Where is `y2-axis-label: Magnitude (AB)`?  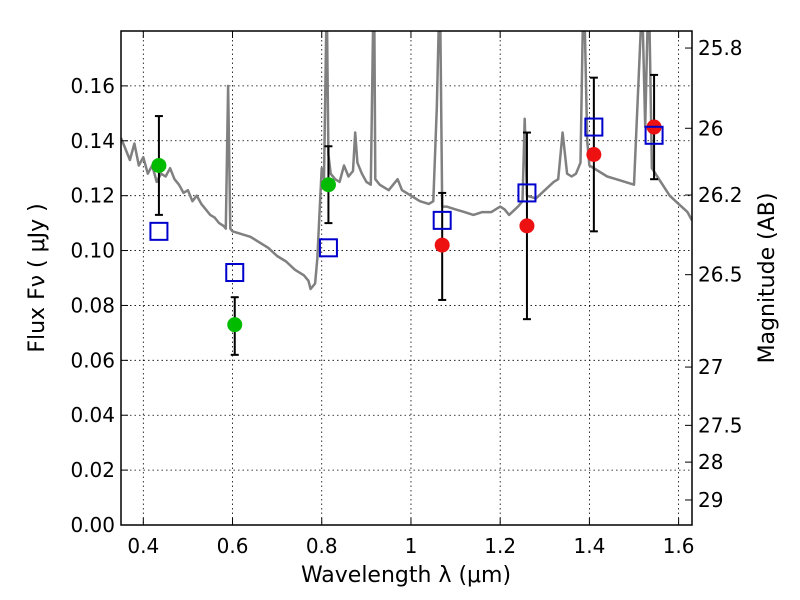 y2-axis-label: Magnitude (AB) is located at coordinates (767, 278).